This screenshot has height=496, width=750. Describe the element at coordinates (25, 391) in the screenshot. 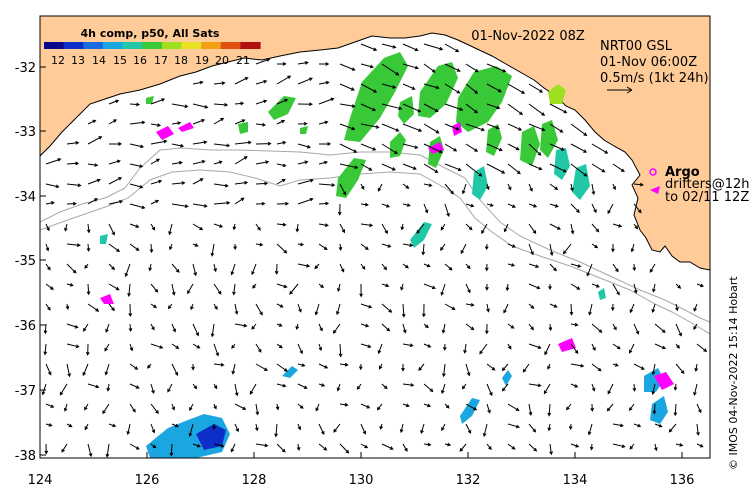

I see `lat-tick-label: -37` at that location.